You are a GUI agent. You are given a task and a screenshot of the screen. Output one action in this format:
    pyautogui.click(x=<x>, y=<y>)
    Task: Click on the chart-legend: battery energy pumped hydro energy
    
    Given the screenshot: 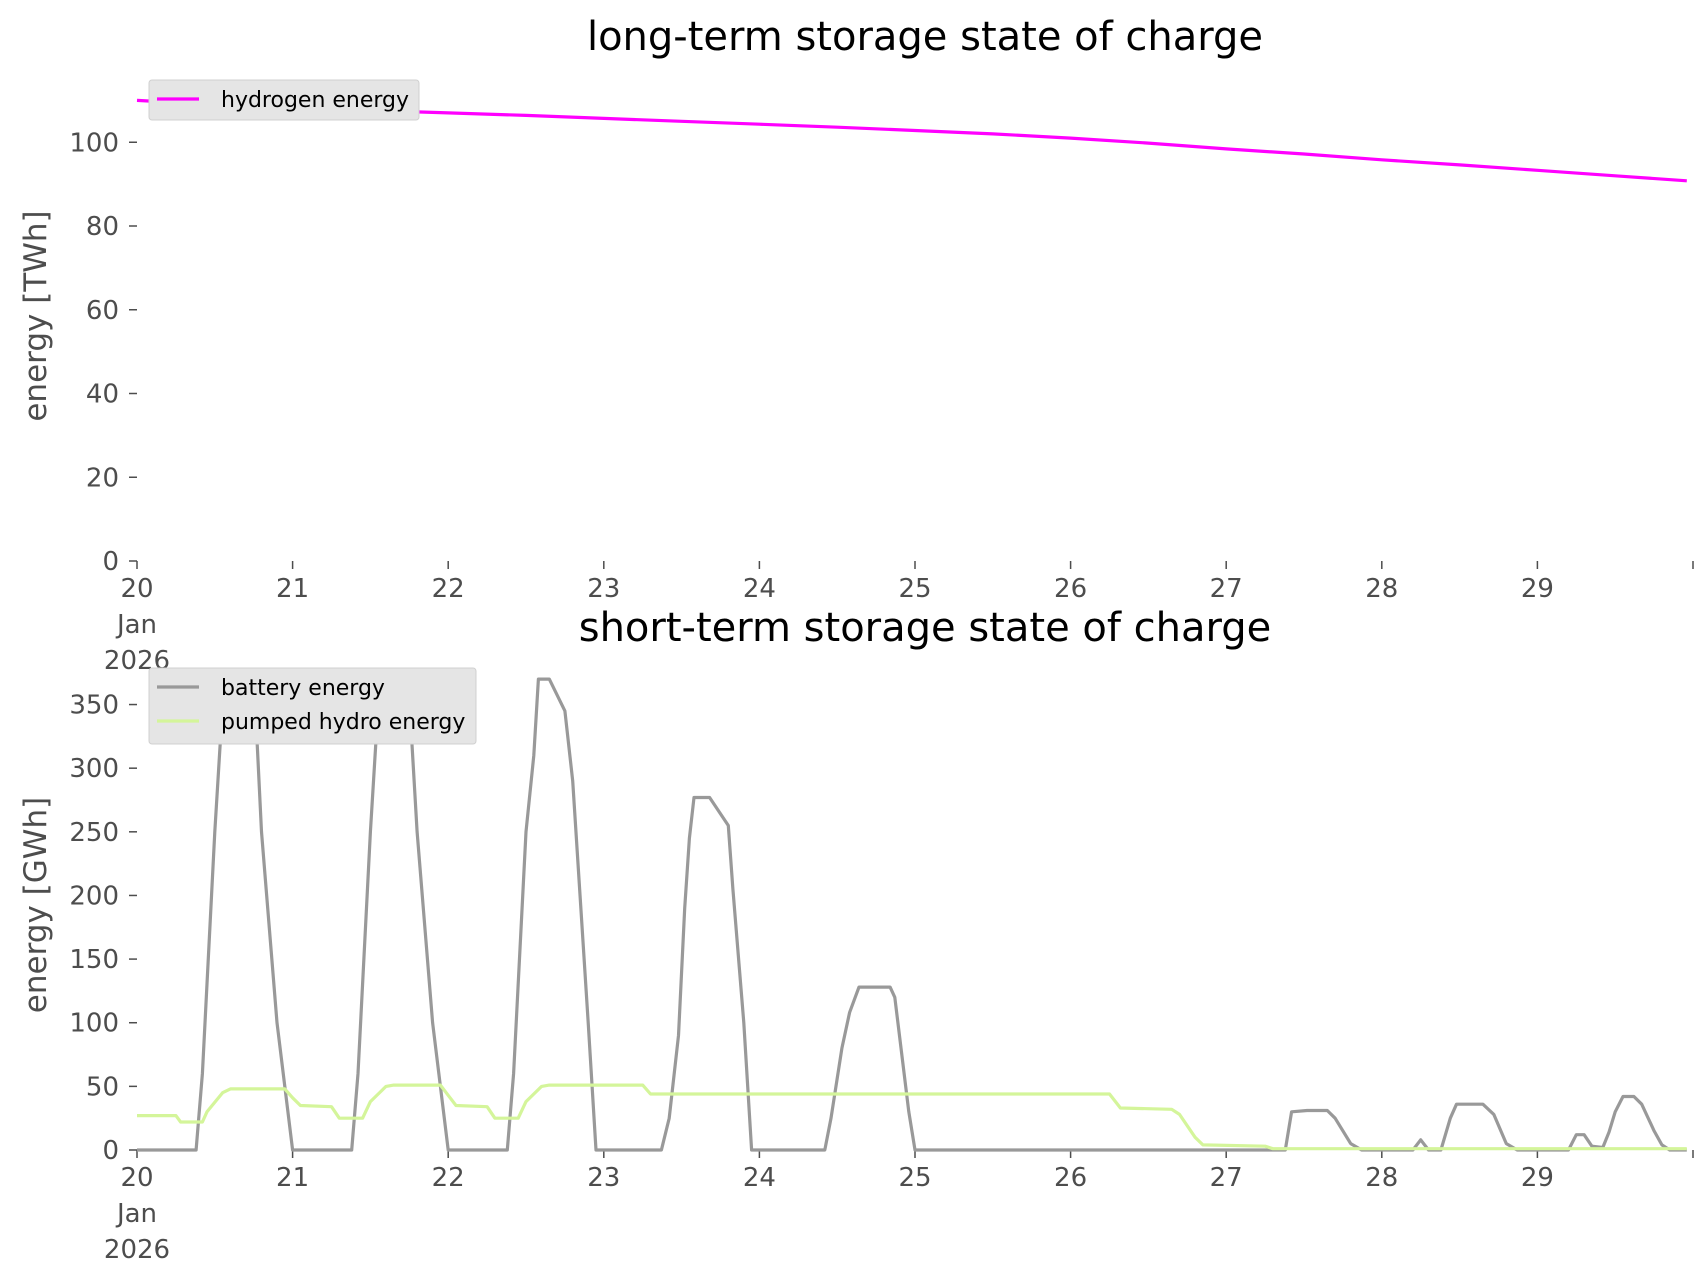 What is the action you would take?
    pyautogui.click(x=312, y=706)
    